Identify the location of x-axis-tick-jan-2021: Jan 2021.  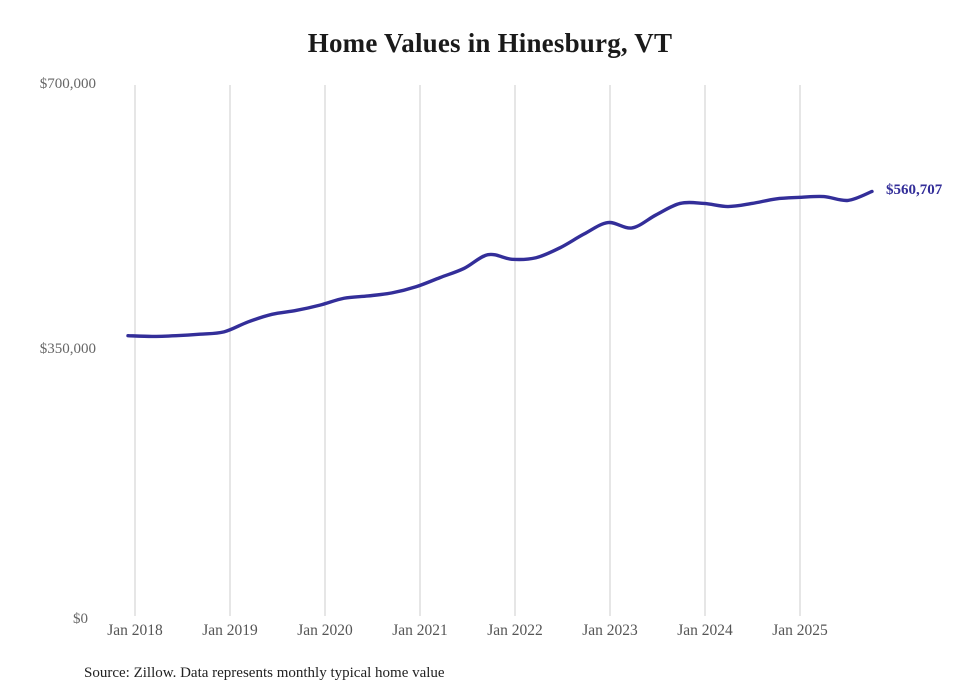
(420, 630).